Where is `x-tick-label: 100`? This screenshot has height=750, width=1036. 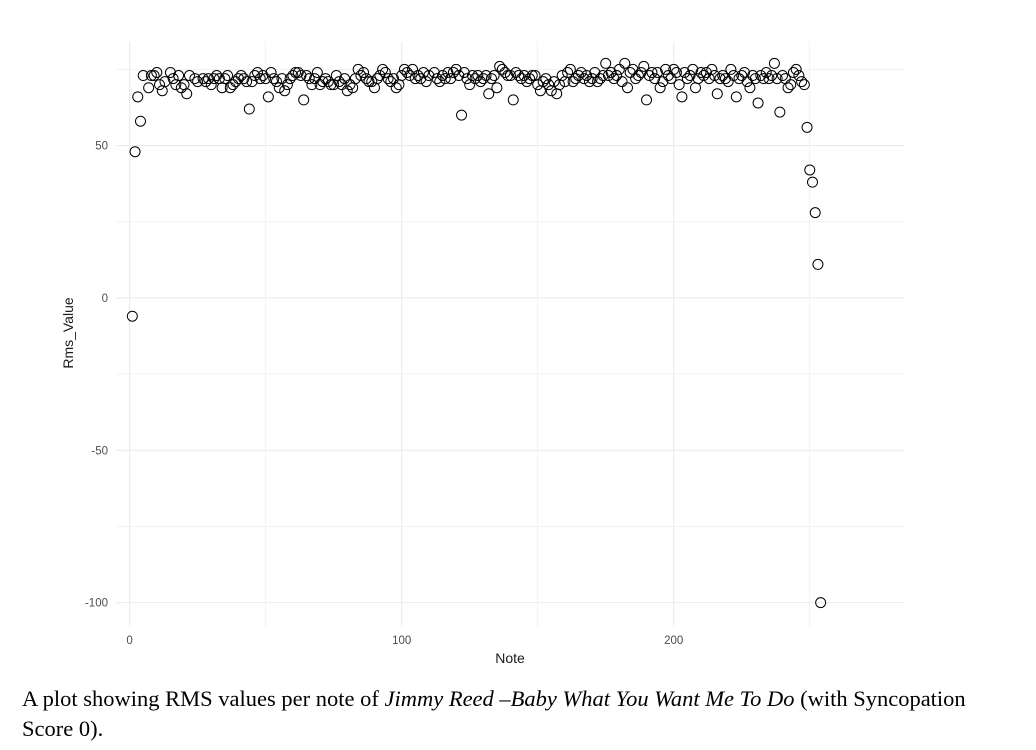 x-tick-label: 100 is located at coordinates (401, 641).